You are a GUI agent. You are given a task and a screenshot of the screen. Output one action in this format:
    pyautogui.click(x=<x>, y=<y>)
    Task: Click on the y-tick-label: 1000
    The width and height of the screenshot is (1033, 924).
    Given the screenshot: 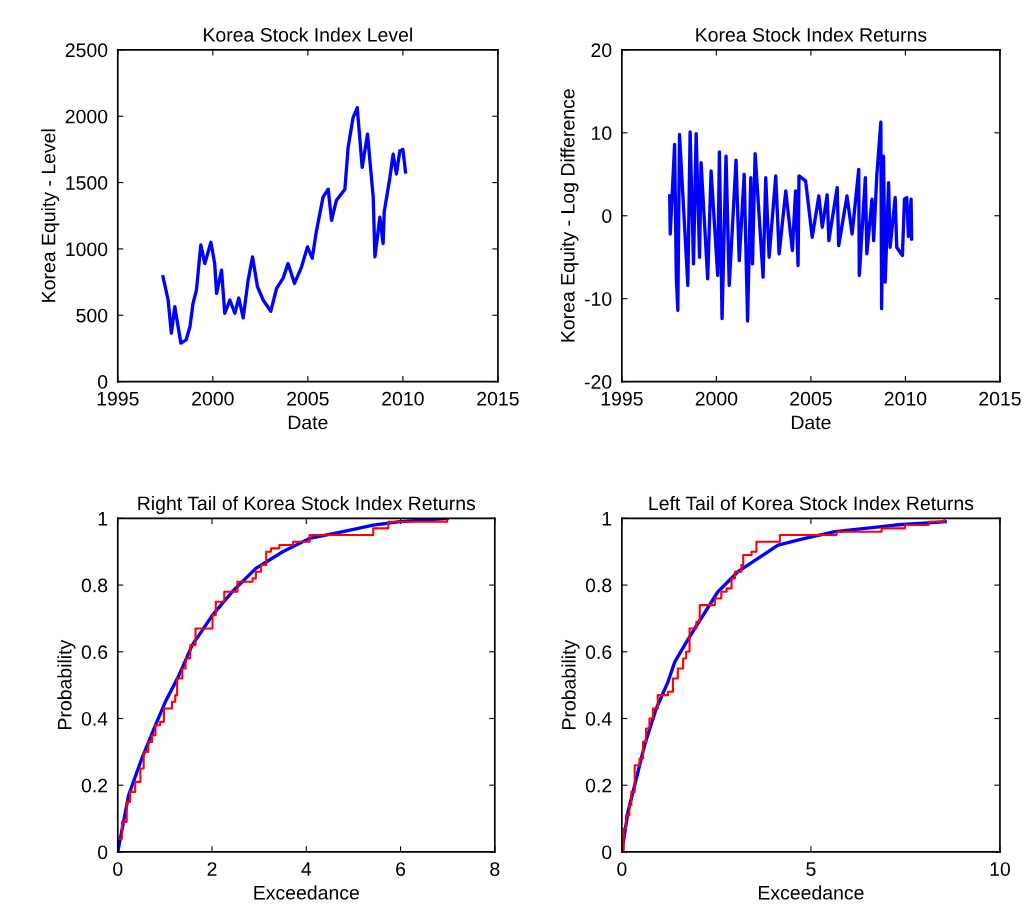 What is the action you would take?
    pyautogui.click(x=87, y=249)
    